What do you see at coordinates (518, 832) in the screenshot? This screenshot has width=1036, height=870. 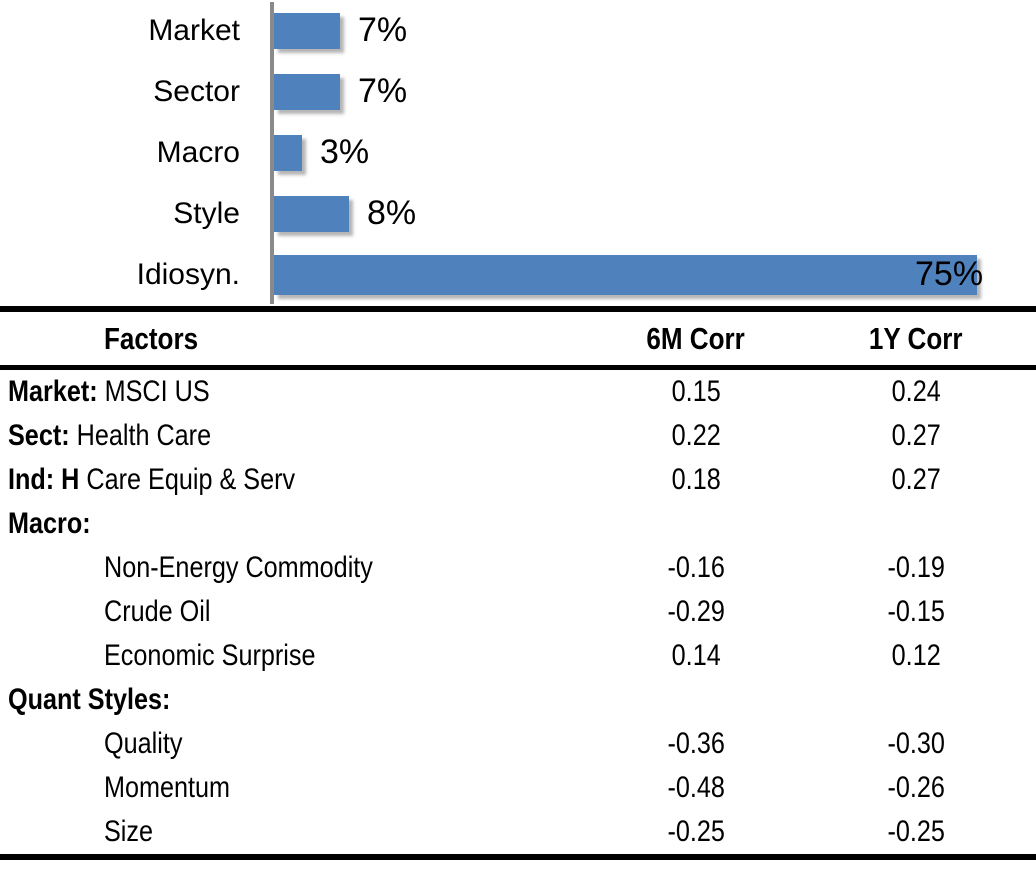 I see `table-row-size: Size -0.25 -0.25` at bounding box center [518, 832].